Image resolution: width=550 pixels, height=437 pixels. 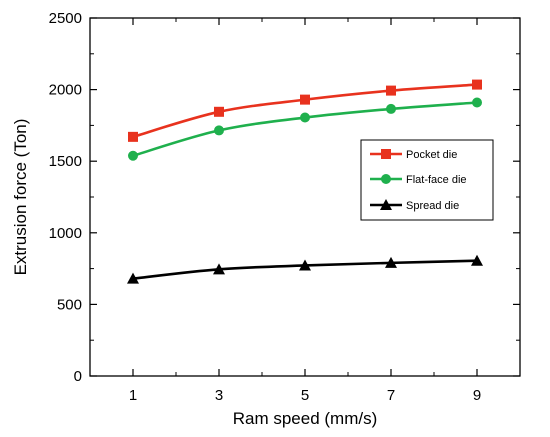 I want to click on series-spread-die, so click(x=305, y=269).